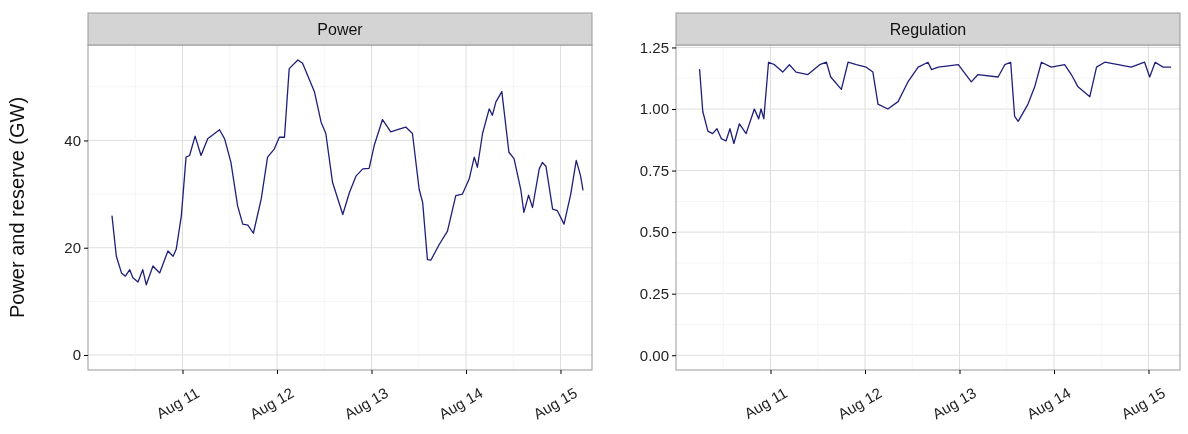 The height and width of the screenshot is (434, 1188). I want to click on y-tick-label: 0.00, so click(654, 355).